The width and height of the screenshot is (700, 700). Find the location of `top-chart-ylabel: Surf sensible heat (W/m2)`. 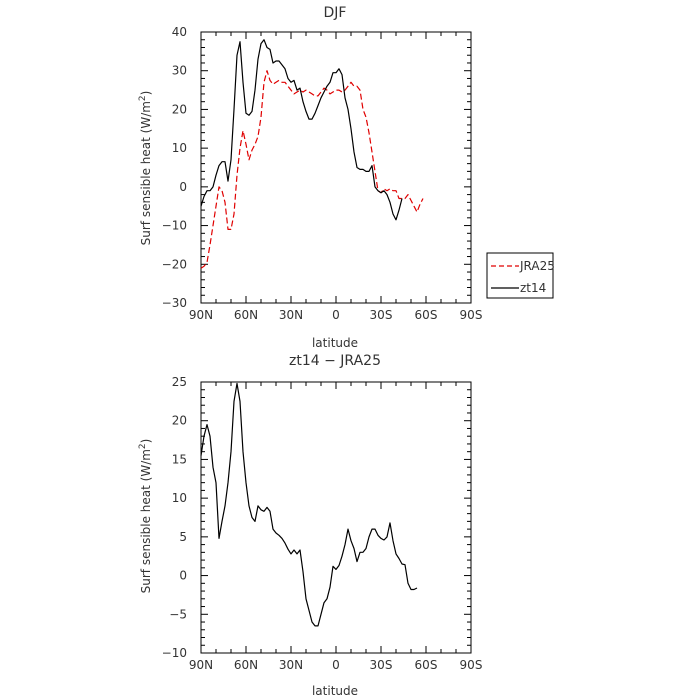

top-chart-ylabel: Surf sensible heat (W/m2) is located at coordinates (145, 168).